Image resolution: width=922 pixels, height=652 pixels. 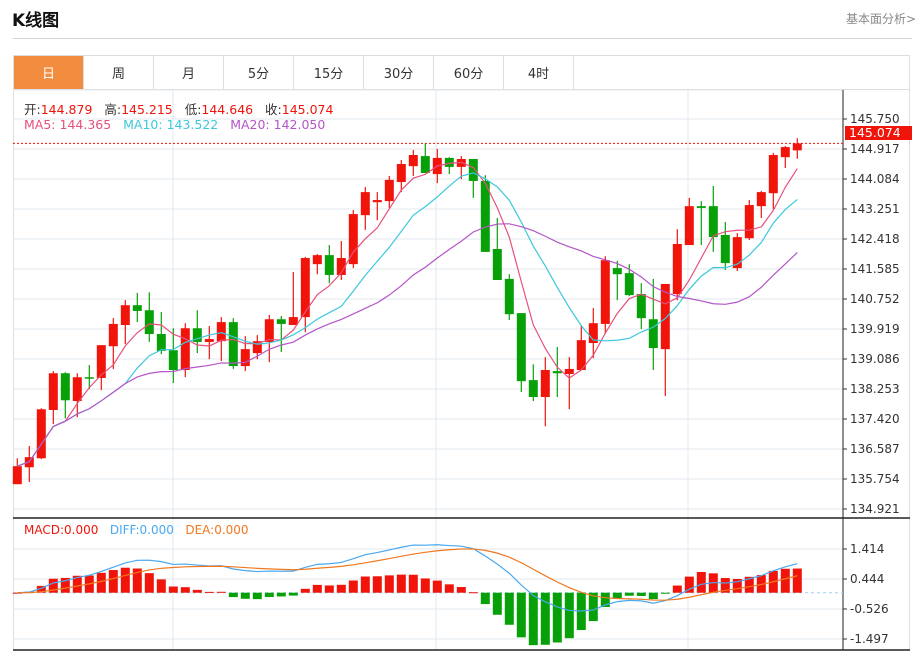 What do you see at coordinates (32, 109) in the screenshot?
I see `open-label: 开:` at bounding box center [32, 109].